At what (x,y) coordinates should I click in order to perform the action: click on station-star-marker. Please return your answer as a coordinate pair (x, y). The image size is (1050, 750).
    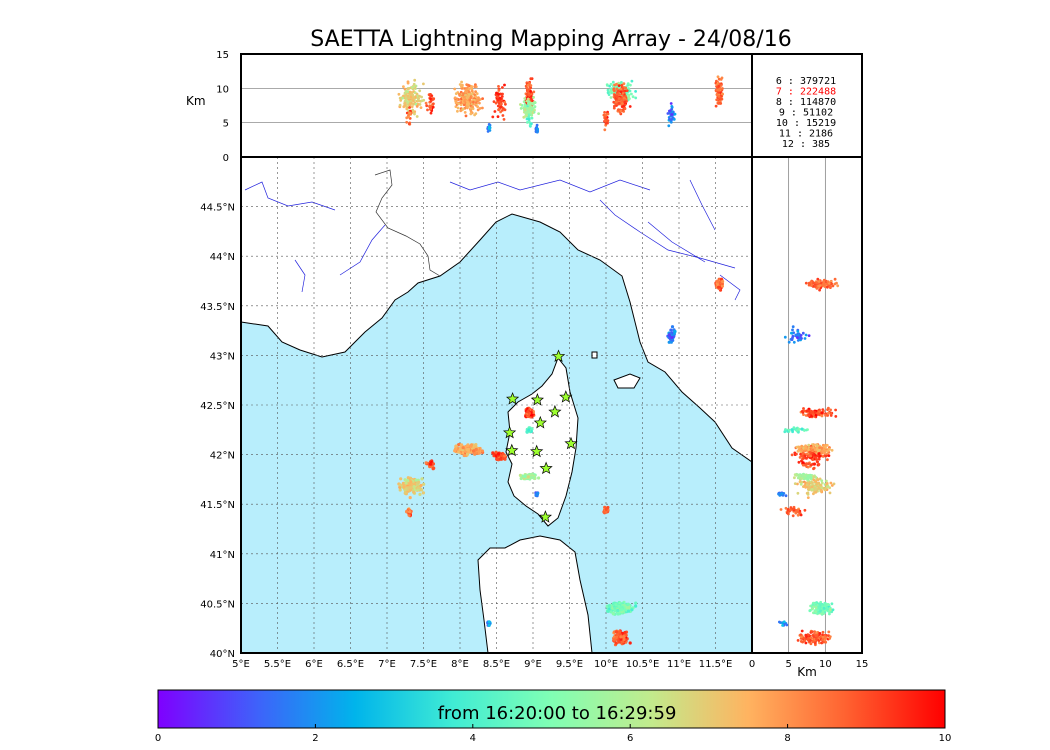
    Looking at the image, I should click on (536, 451).